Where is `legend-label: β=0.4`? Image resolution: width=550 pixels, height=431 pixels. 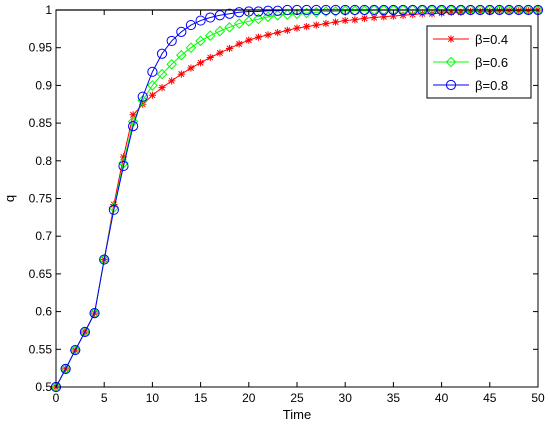 legend-label: β=0.4 is located at coordinates (491, 39).